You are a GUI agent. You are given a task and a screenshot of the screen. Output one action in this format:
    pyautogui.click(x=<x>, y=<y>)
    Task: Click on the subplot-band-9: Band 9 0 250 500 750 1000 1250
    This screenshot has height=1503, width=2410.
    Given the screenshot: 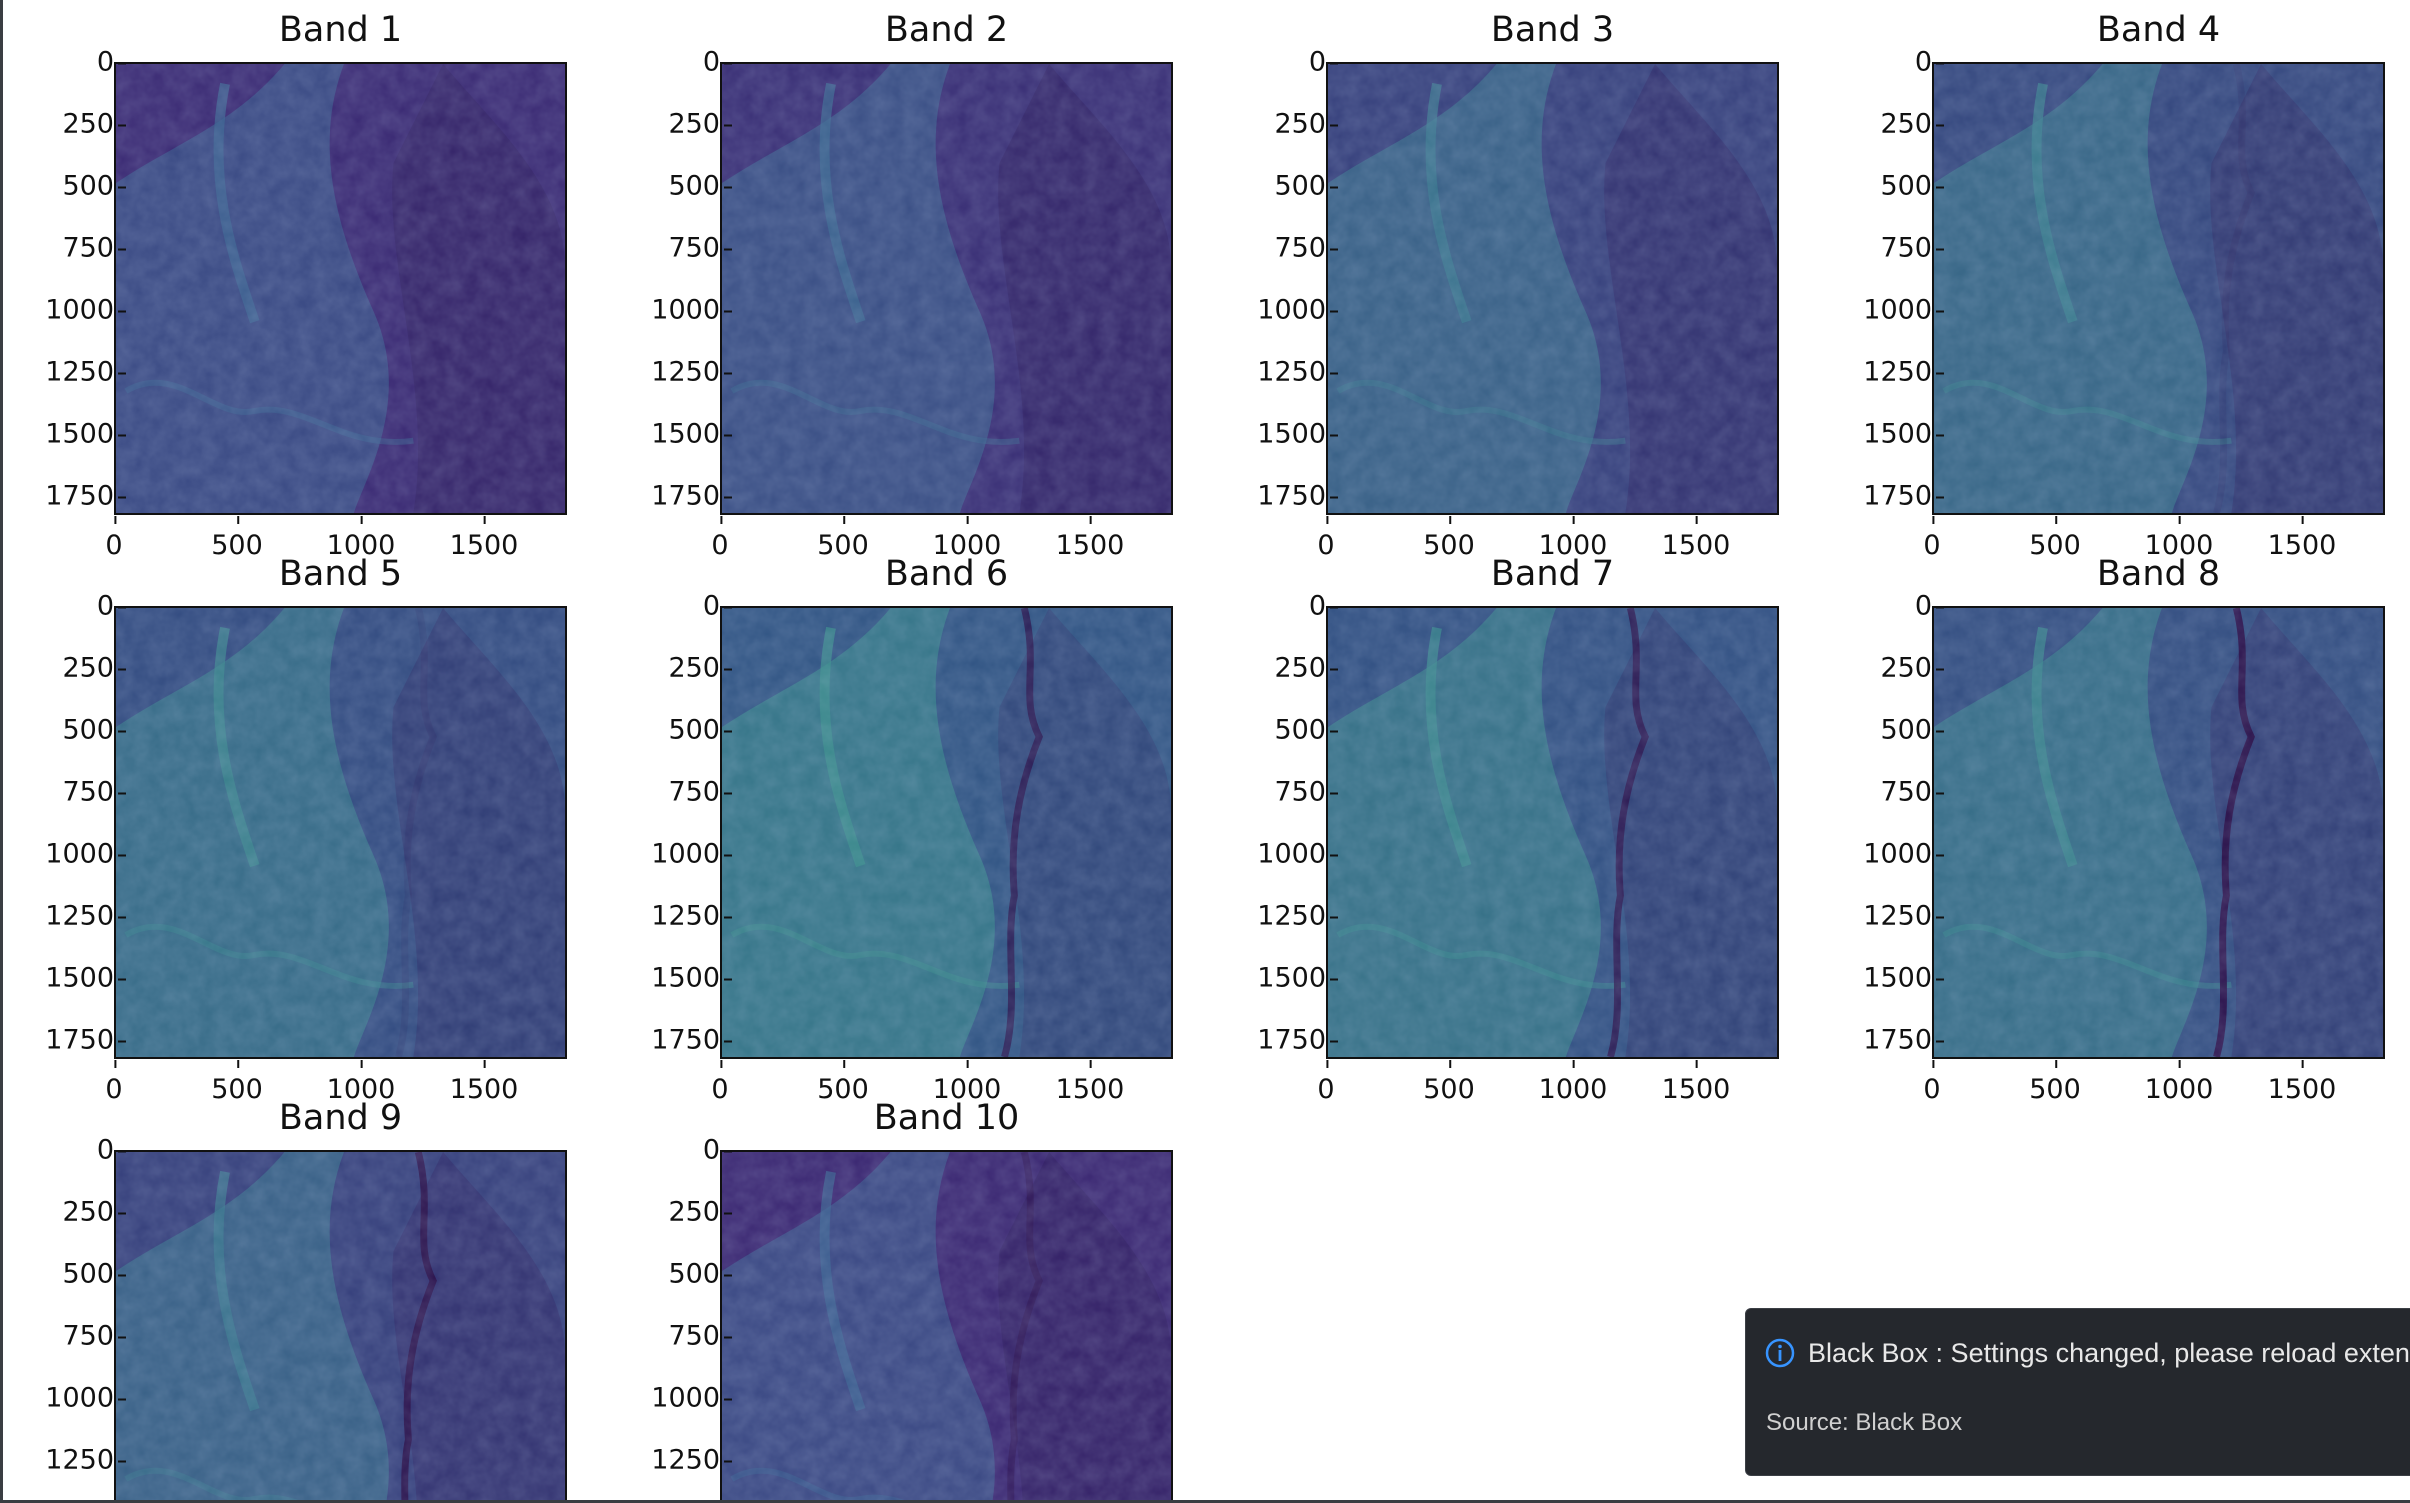 What is the action you would take?
    pyautogui.click(x=305, y=1295)
    